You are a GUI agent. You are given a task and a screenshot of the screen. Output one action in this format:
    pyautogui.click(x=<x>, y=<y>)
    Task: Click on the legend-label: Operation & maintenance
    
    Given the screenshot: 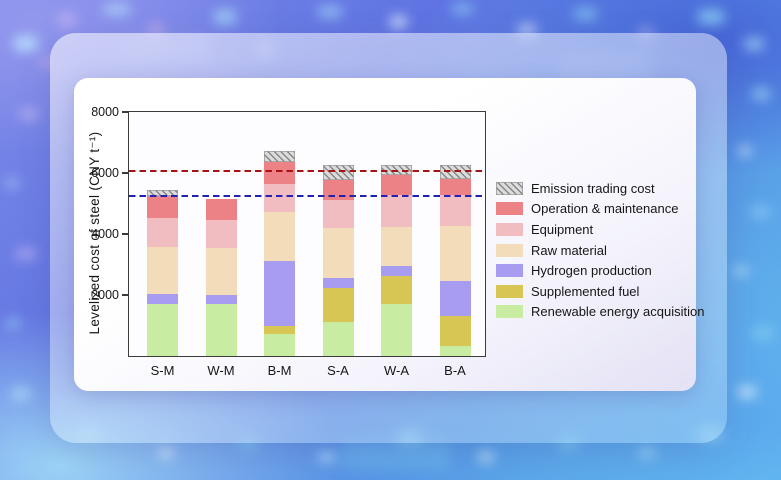 What is the action you would take?
    pyautogui.click(x=605, y=209)
    